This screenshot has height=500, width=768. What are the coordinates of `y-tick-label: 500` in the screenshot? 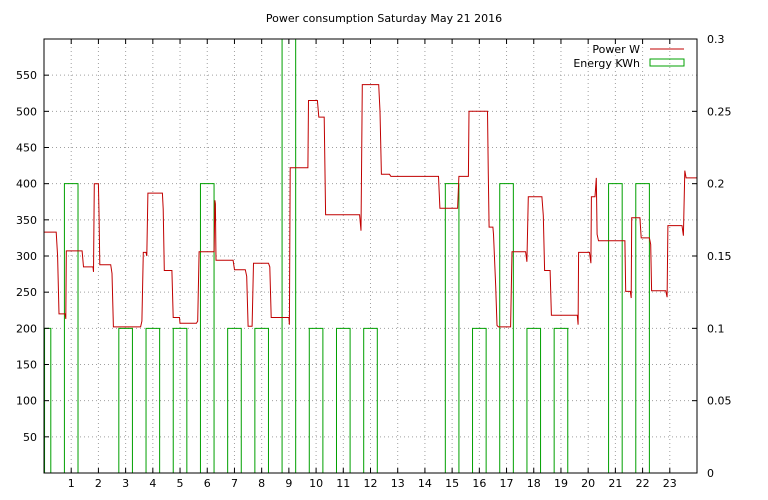 It's located at (26, 111).